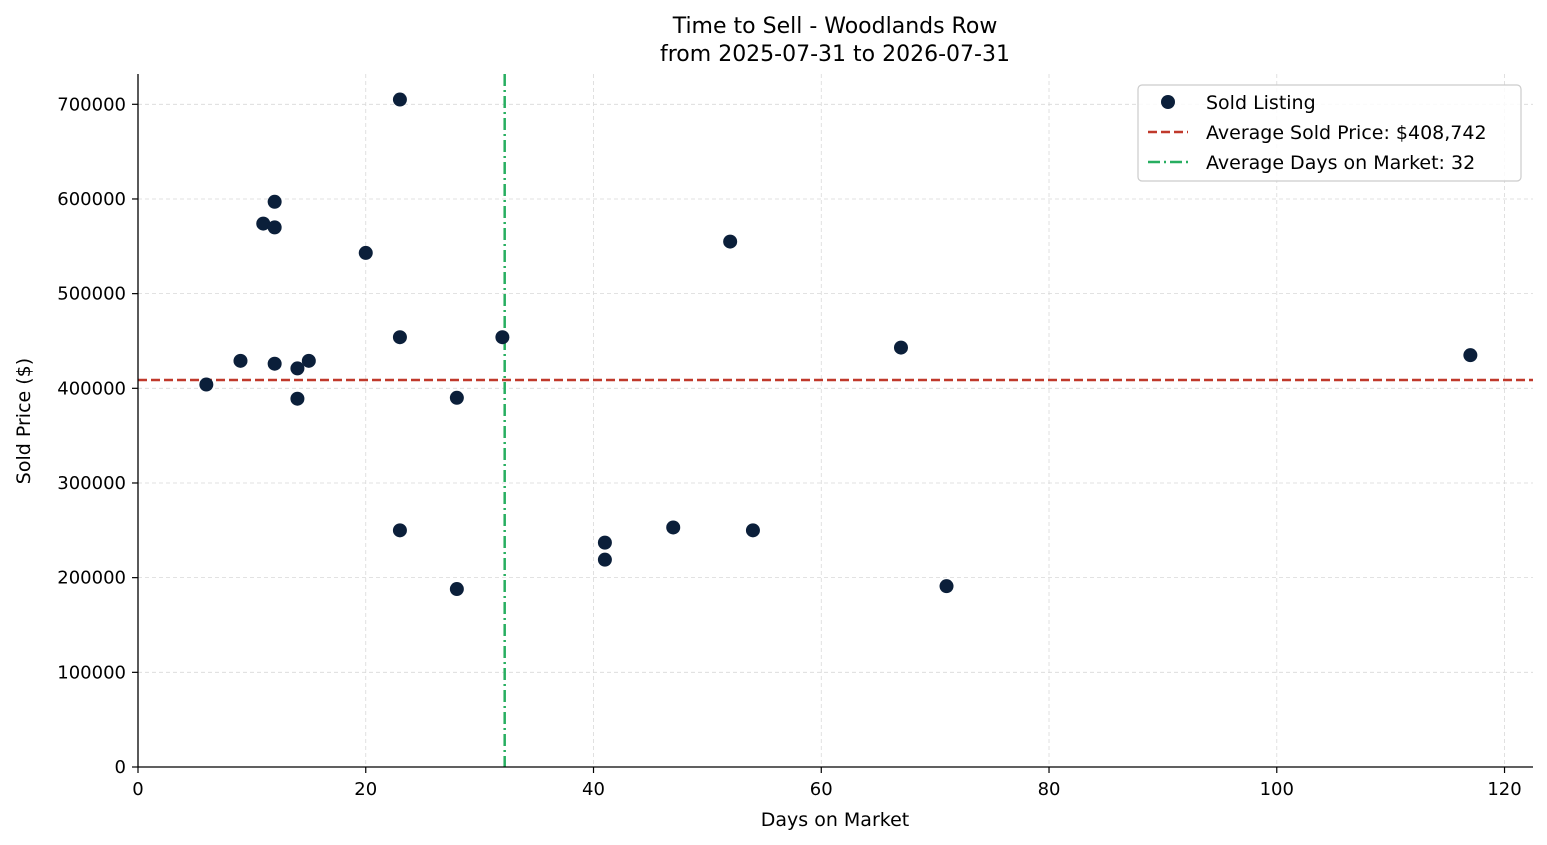 The width and height of the screenshot is (1547, 845). I want to click on y-tick-label: 200000, so click(91, 578).